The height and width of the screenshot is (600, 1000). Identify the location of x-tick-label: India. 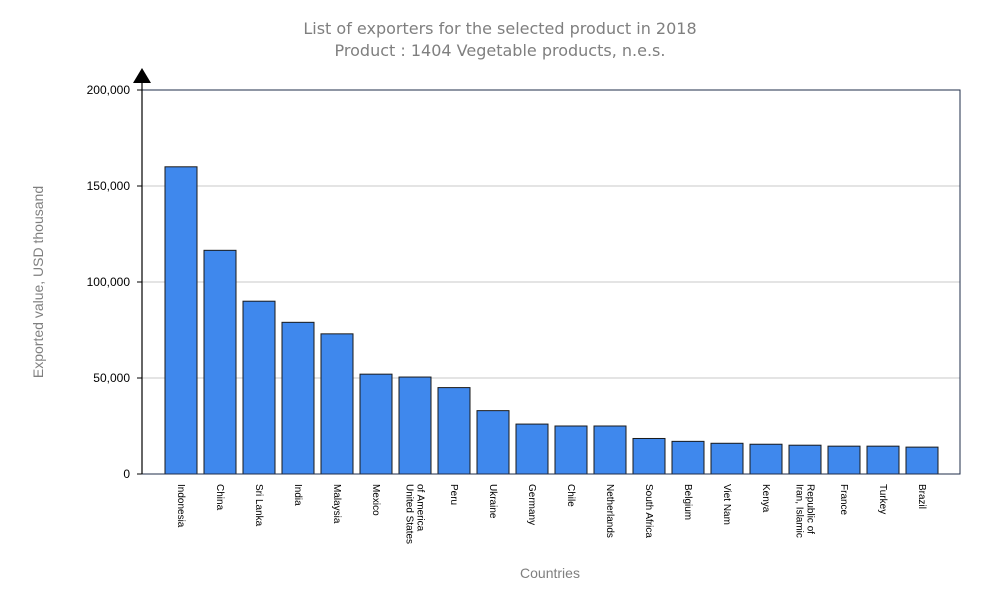
(297, 495).